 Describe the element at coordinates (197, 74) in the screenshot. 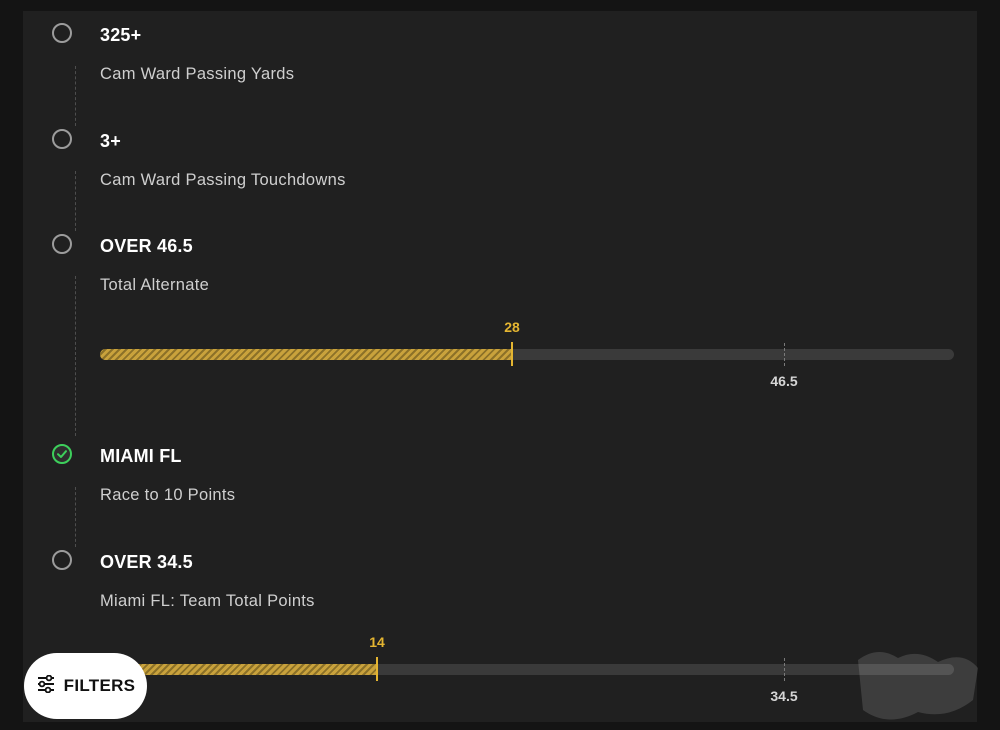

I see `leg-market: Cam Ward Passing Yards` at that location.